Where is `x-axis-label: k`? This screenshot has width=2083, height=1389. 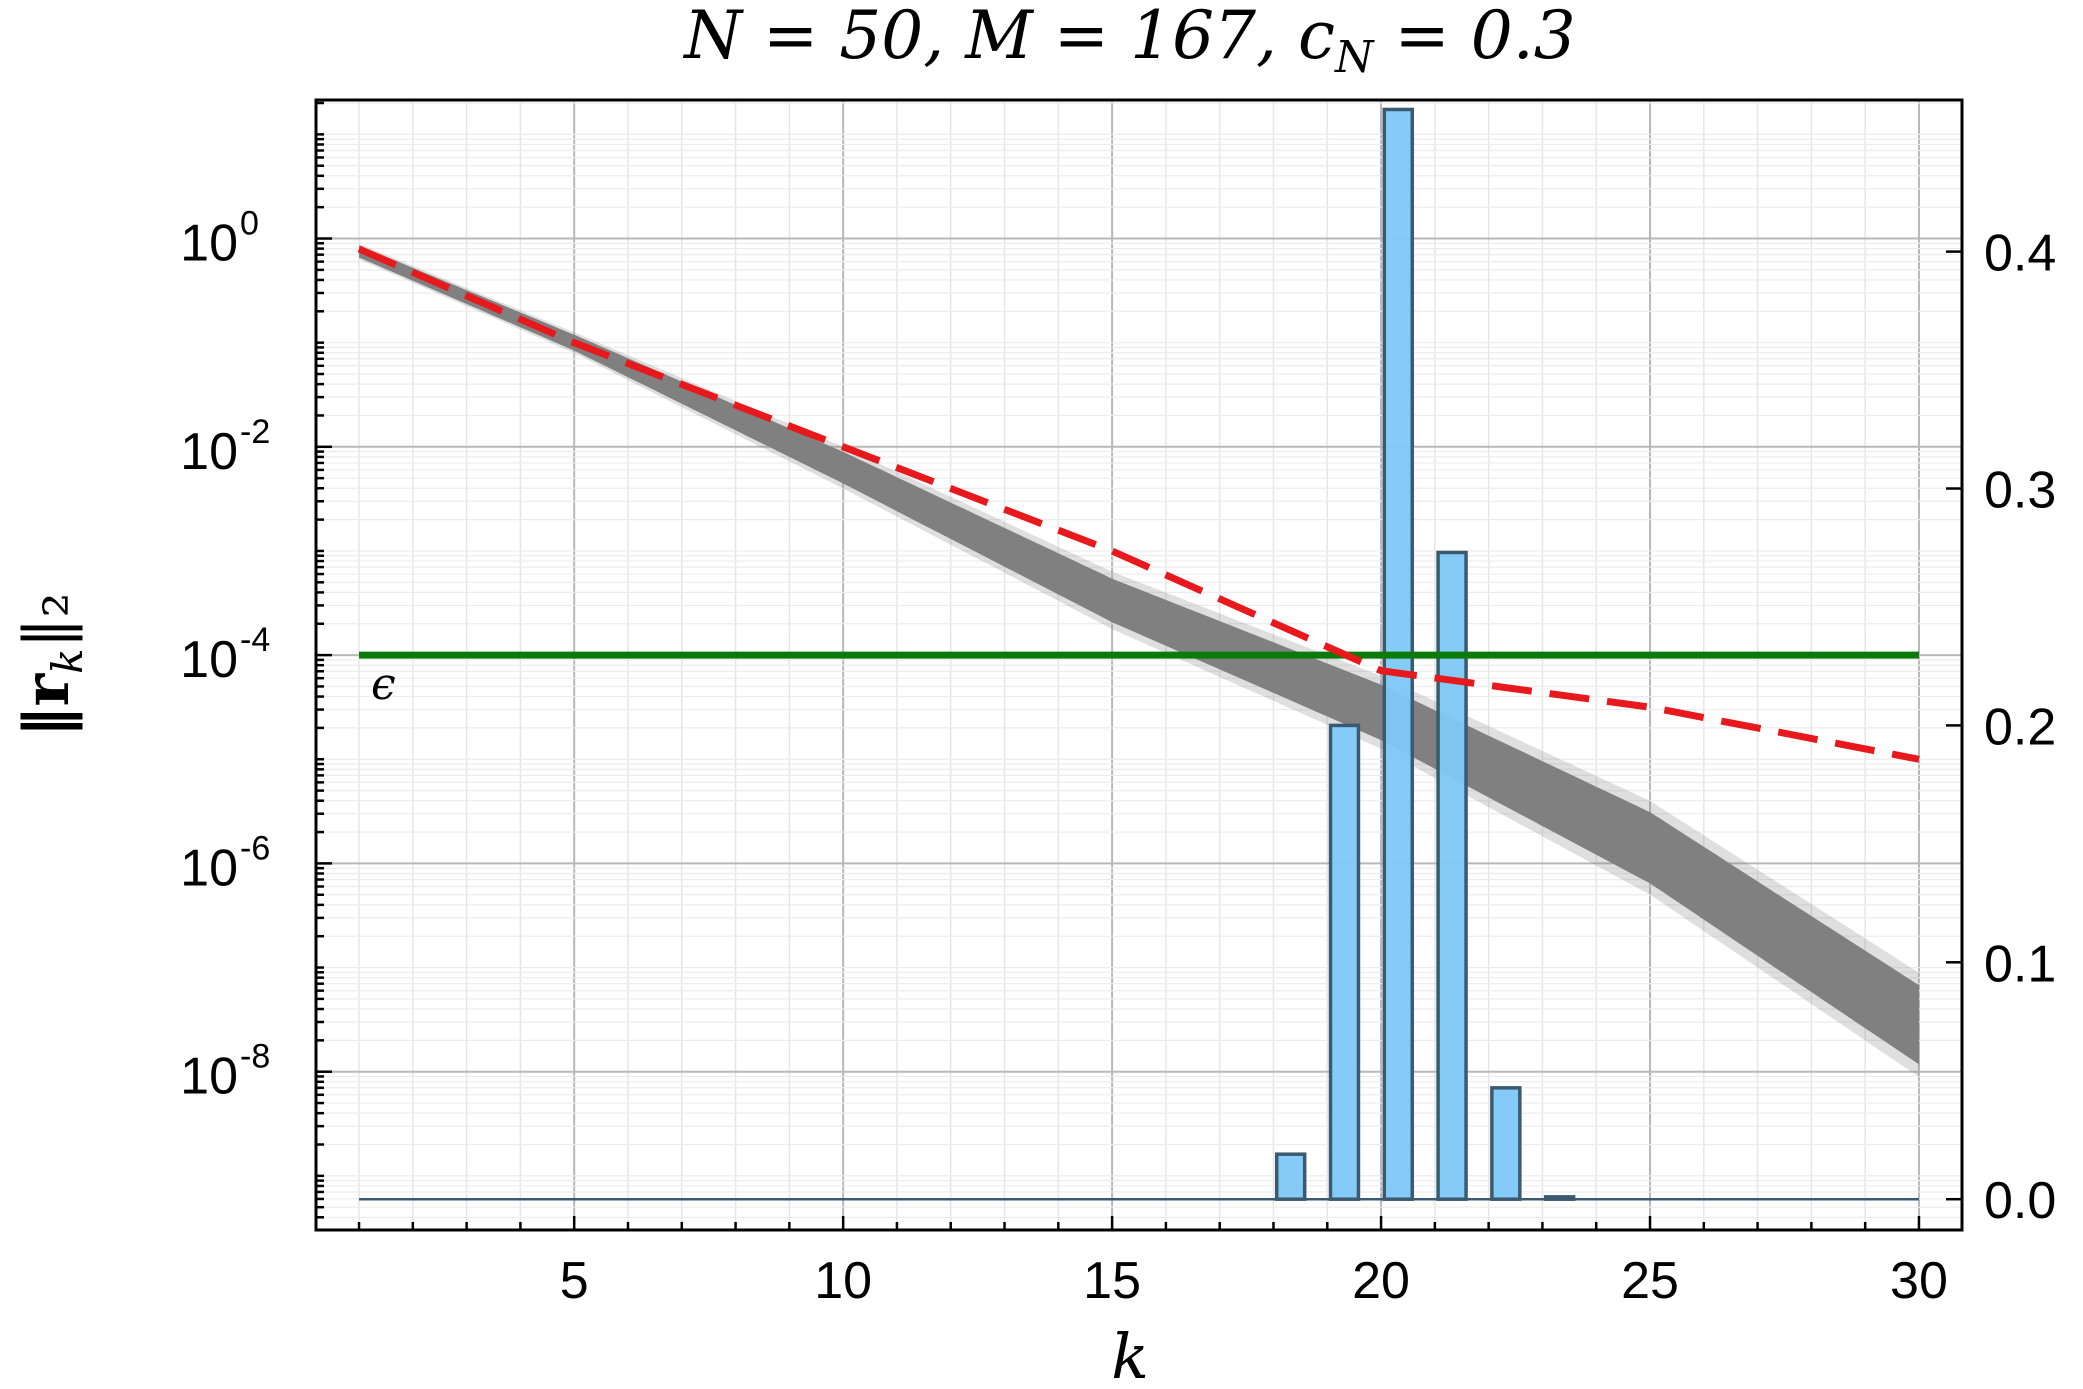 x-axis-label: k is located at coordinates (1130, 1354).